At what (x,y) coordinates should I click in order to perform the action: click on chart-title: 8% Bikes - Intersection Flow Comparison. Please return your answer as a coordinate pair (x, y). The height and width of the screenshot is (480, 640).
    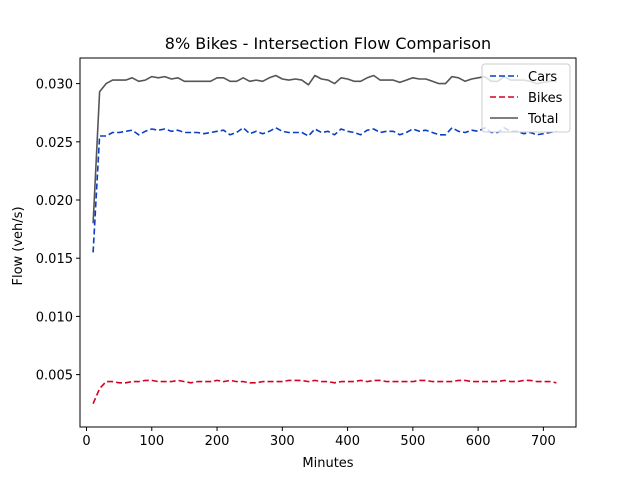
    Looking at the image, I should click on (328, 43).